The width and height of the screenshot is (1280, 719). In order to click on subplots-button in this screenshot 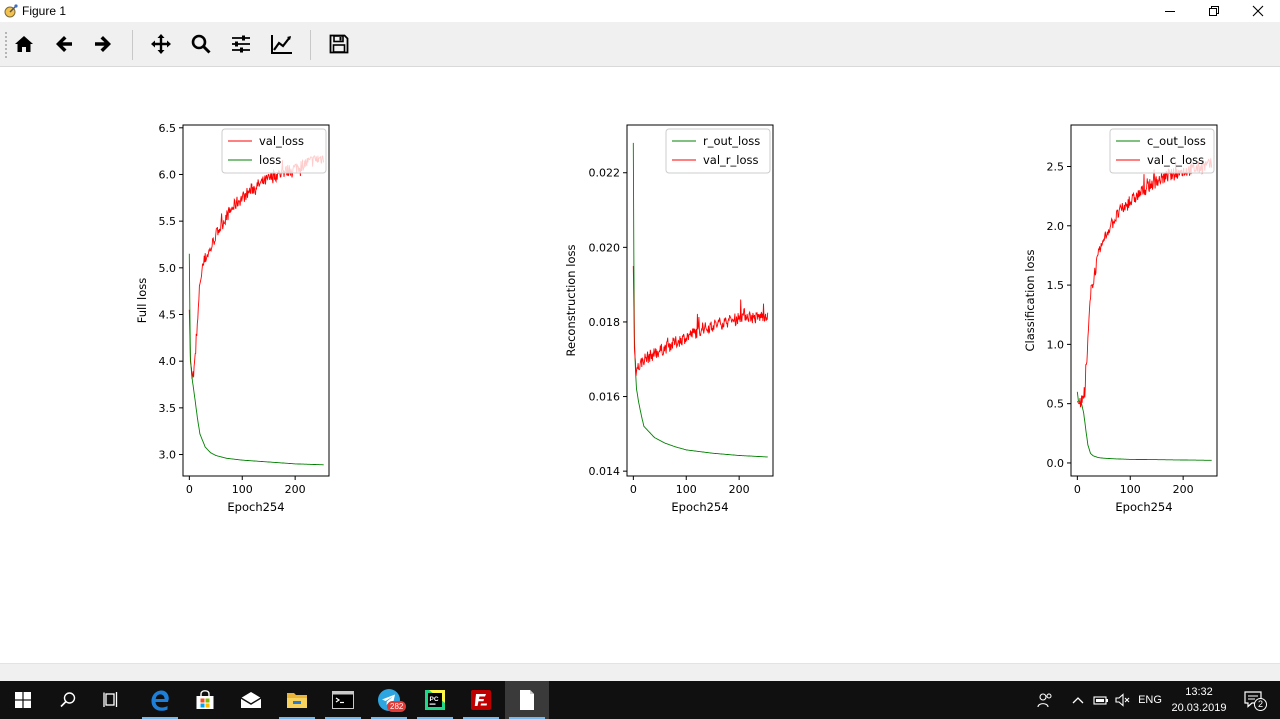, I will do `click(241, 44)`.